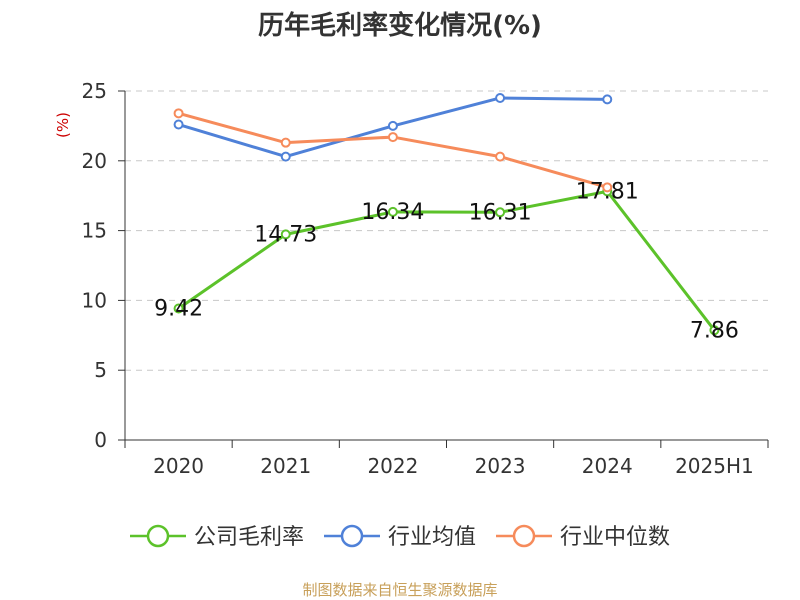 The width and height of the screenshot is (800, 600). Describe the element at coordinates (249, 537) in the screenshot. I see `legend-label: 公司毛利率` at that location.